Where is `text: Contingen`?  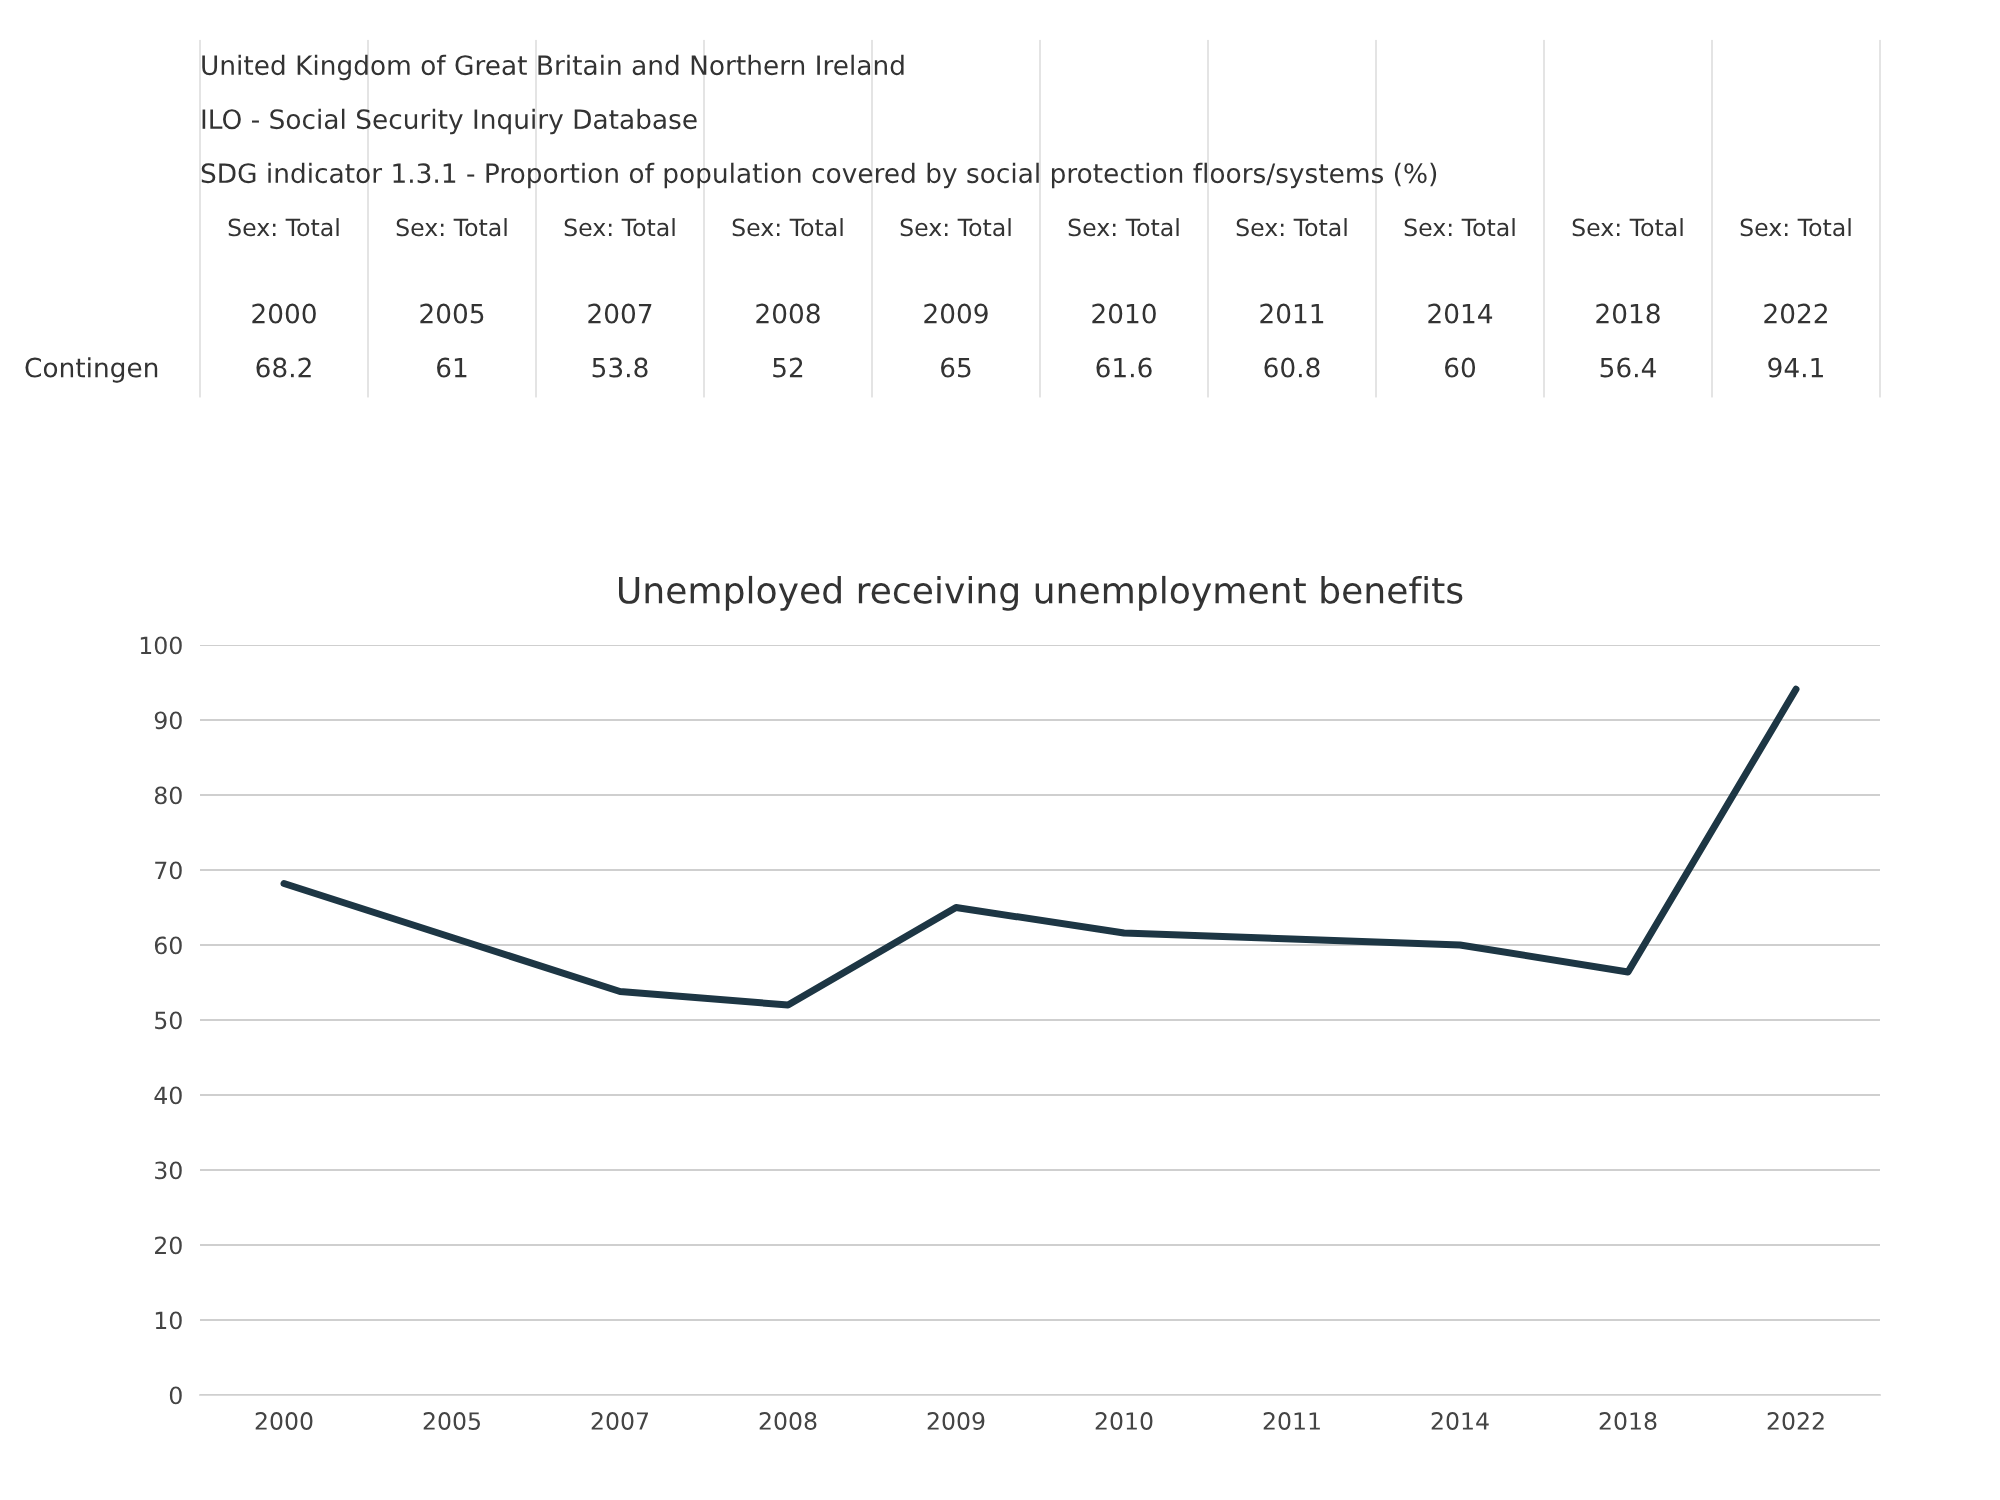
text: Contingen is located at coordinates (91, 370).